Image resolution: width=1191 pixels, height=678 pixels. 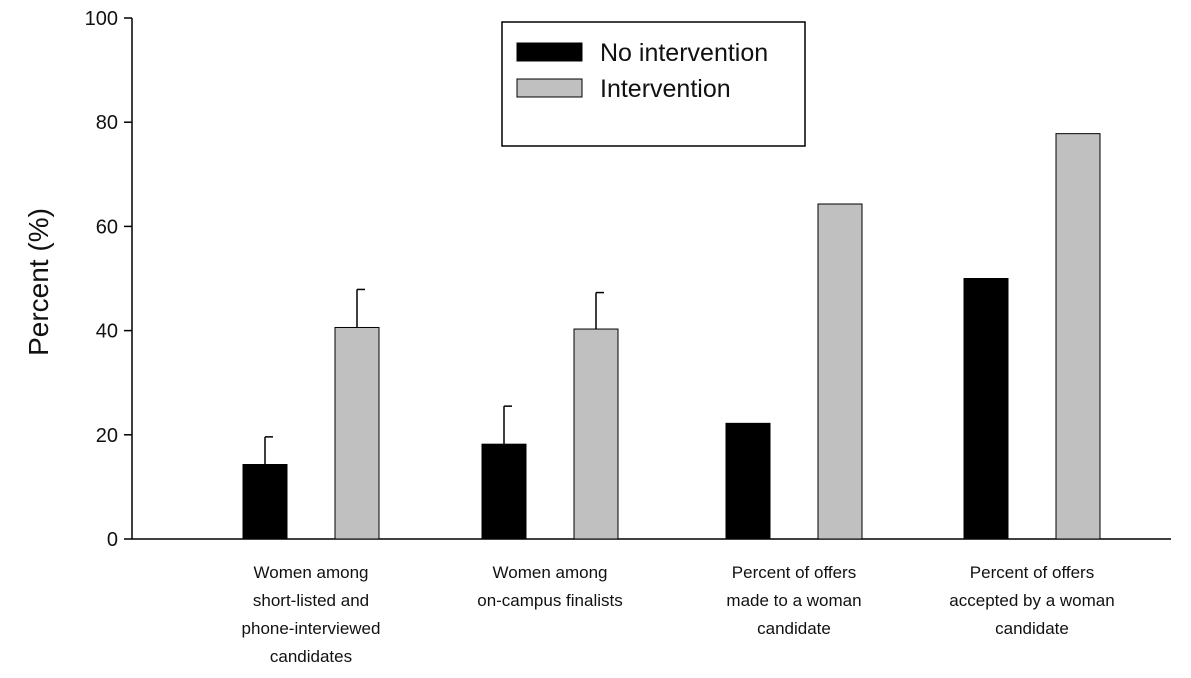 What do you see at coordinates (101, 19) in the screenshot?
I see `y-tick-label: 100` at bounding box center [101, 19].